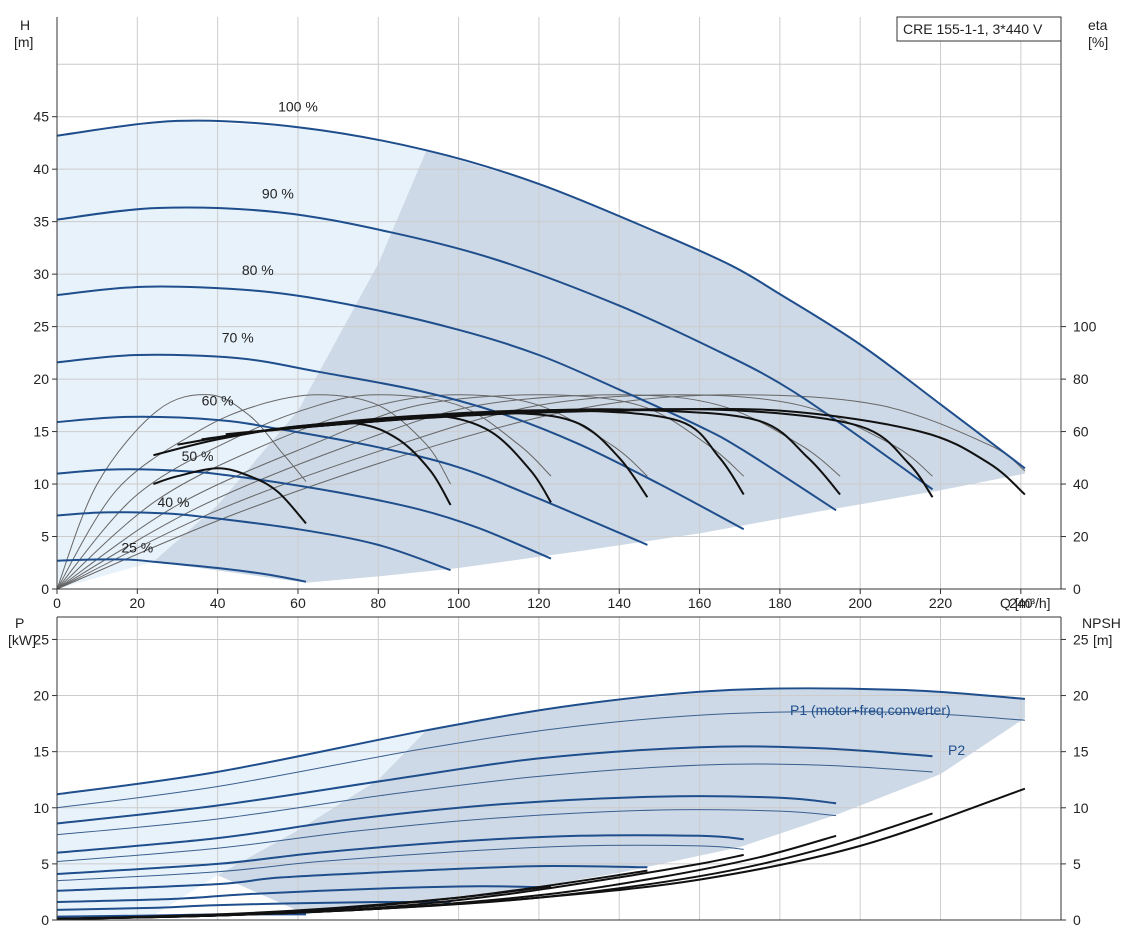 The height and width of the screenshot is (940, 1130). What do you see at coordinates (45, 920) in the screenshot?
I see `p-tick-label: 0` at bounding box center [45, 920].